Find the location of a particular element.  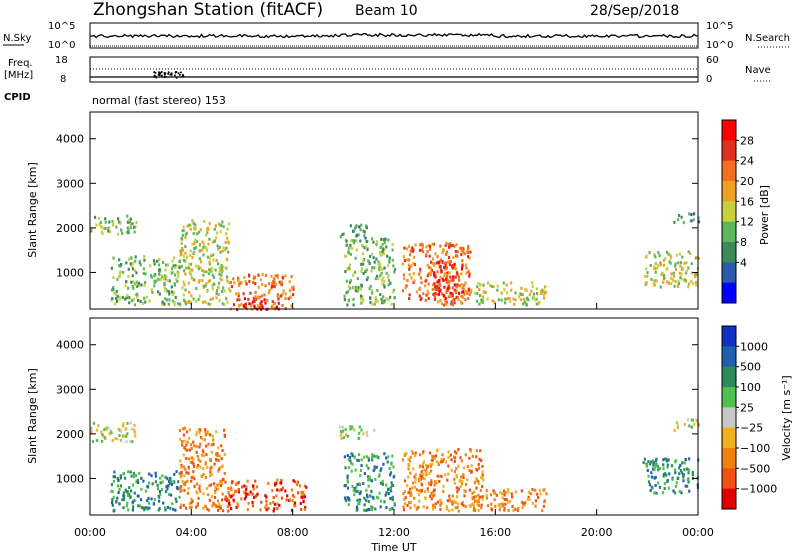

nsky-panel-frame is located at coordinates (394, 35).